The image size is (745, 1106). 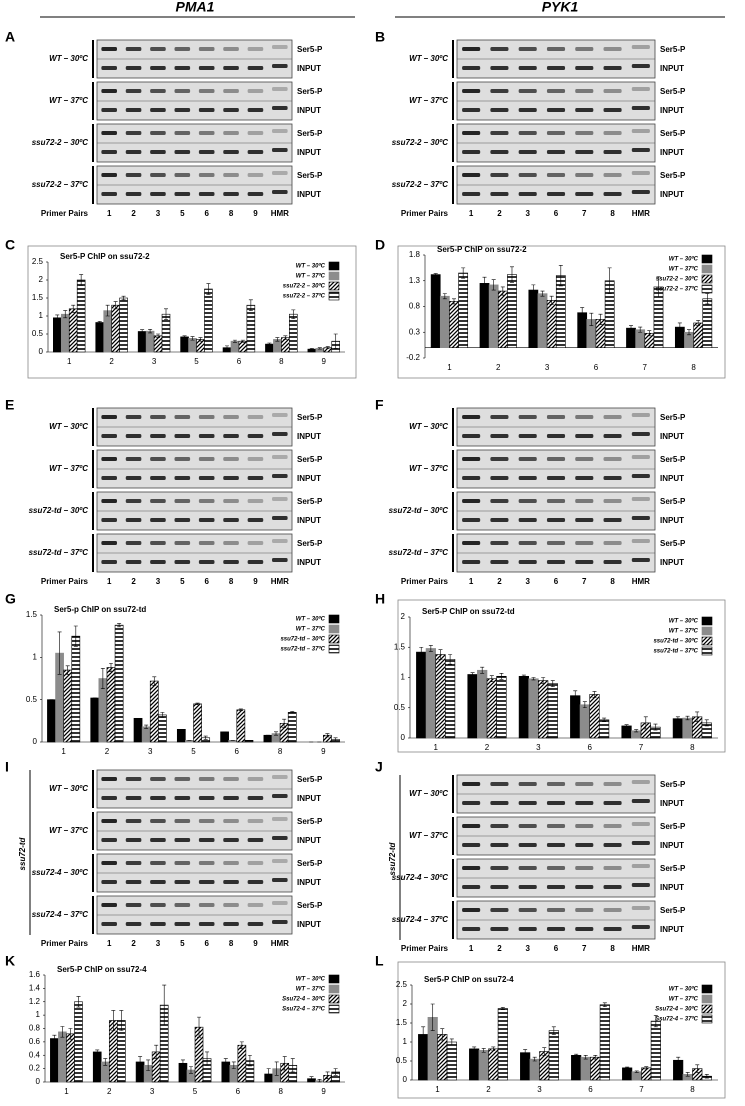 What do you see at coordinates (641, 747) in the screenshot?
I see `x-tick-label: 7` at bounding box center [641, 747].